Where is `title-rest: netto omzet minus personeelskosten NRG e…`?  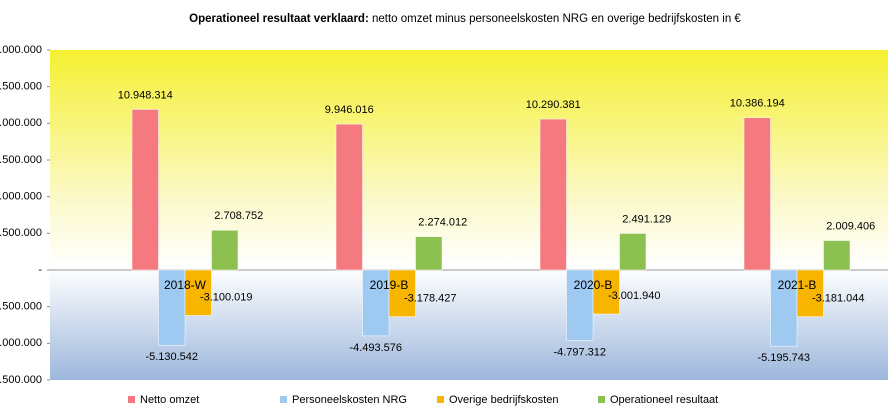 title-rest: netto omzet minus personeelskosten NRG e… is located at coordinates (555, 19).